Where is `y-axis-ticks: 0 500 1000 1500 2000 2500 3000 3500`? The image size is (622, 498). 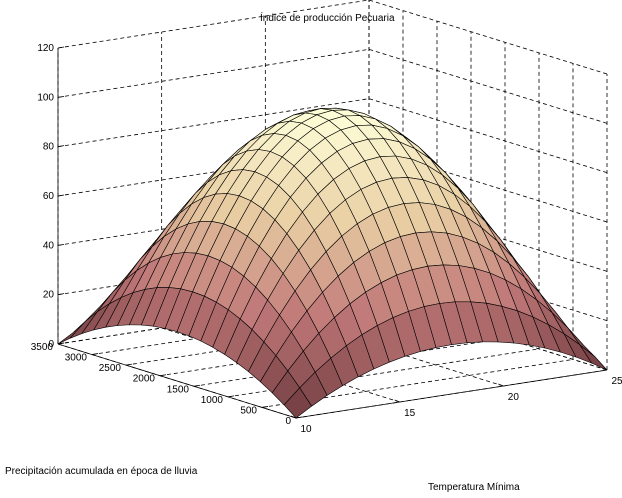
y-axis-ticks: 0 500 1000 1500 2000 2500 3000 3500 is located at coordinates (167, 384).